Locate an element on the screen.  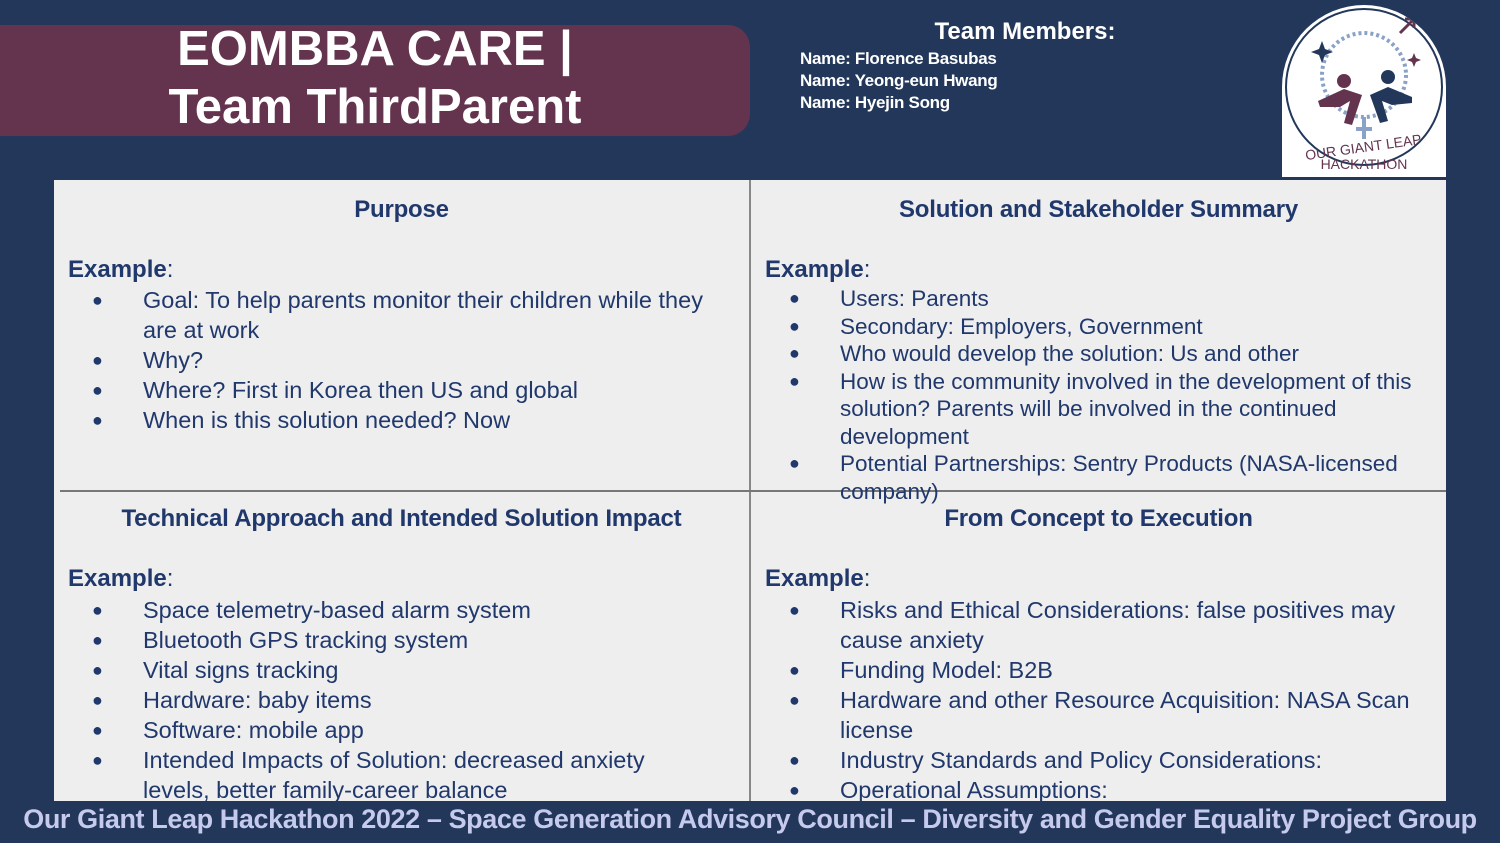
team-member: Name: Yeong-eun Hwang is located at coordinates (899, 80).